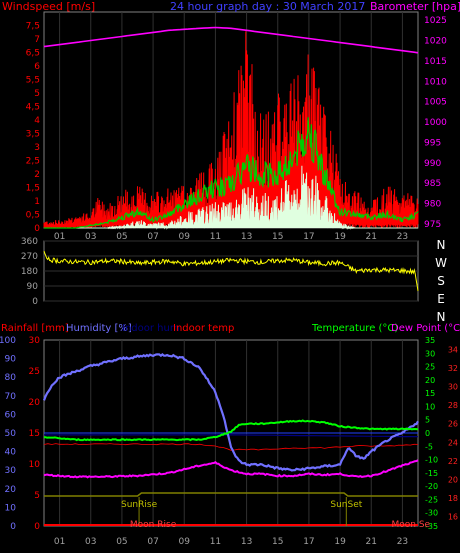 This screenshot has height=553, width=460. I want to click on humidity-tick-label: 50, so click(11, 434).